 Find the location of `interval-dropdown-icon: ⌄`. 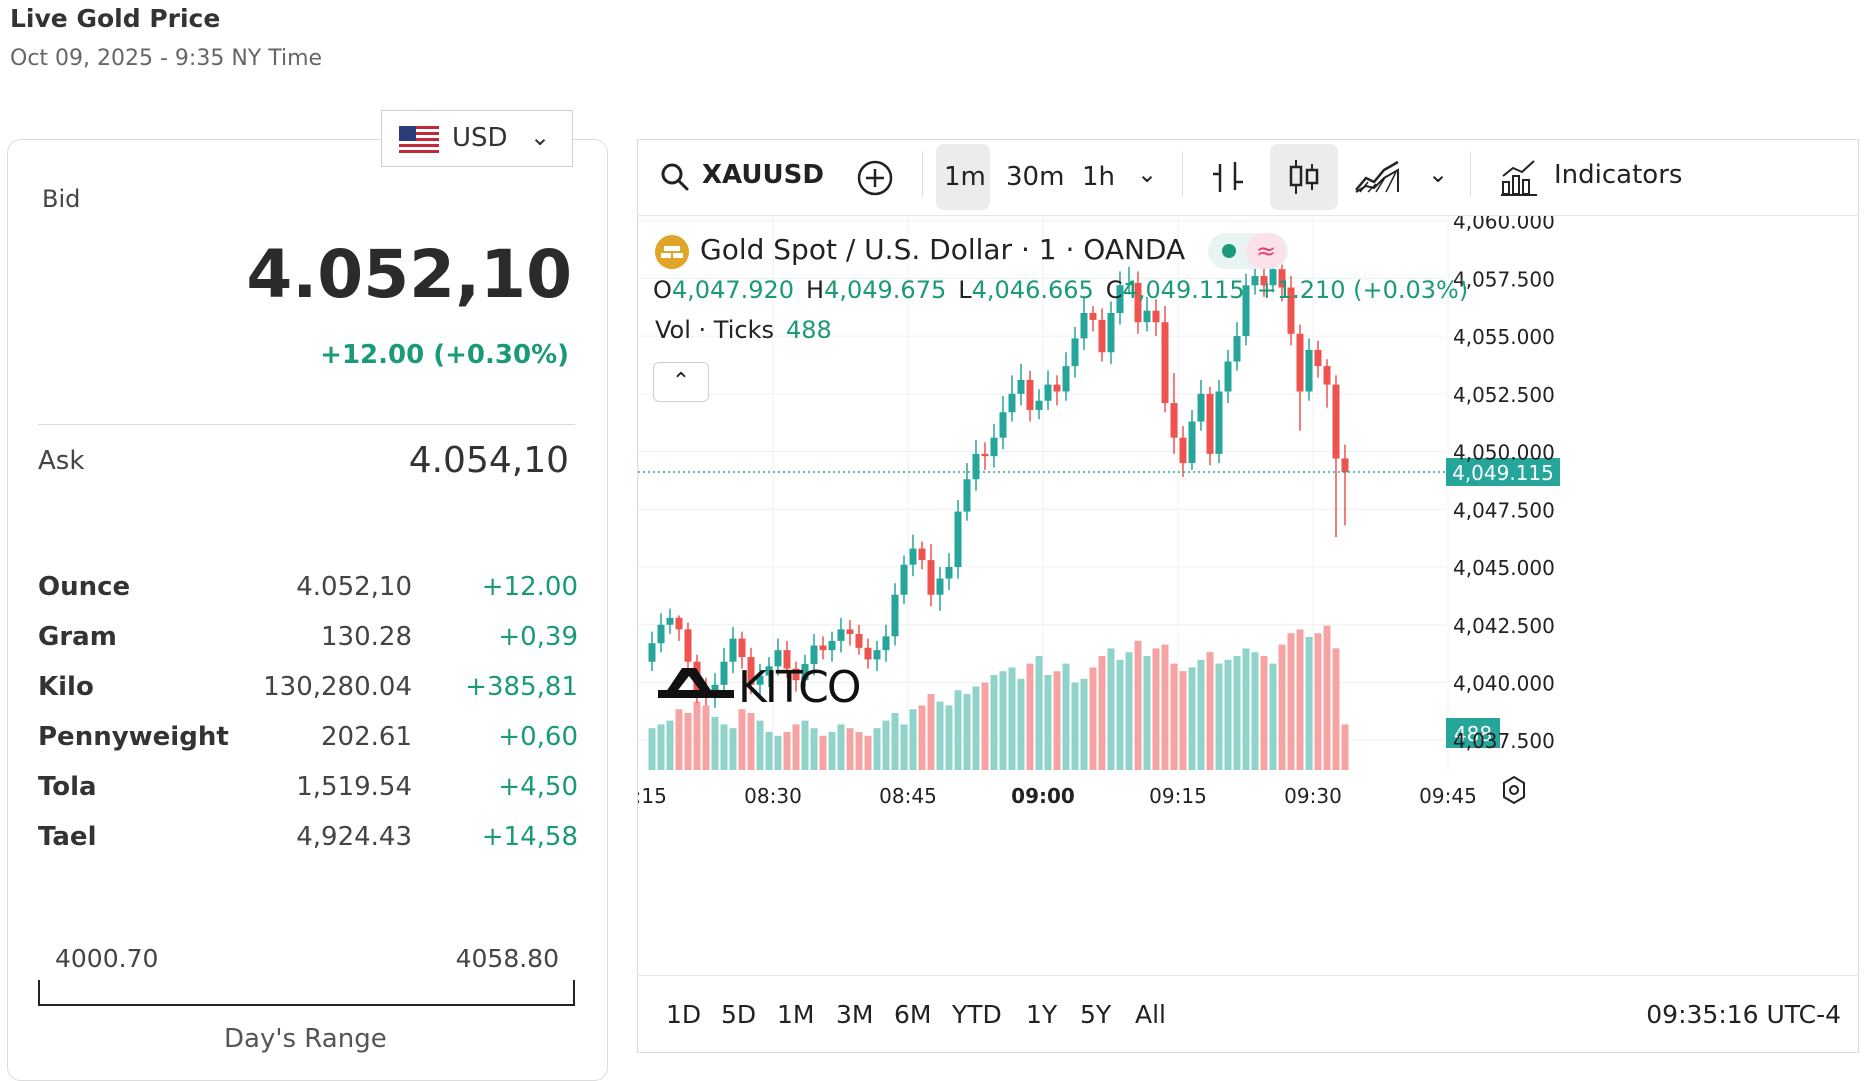

interval-dropdown-icon: ⌄ is located at coordinates (1147, 174).